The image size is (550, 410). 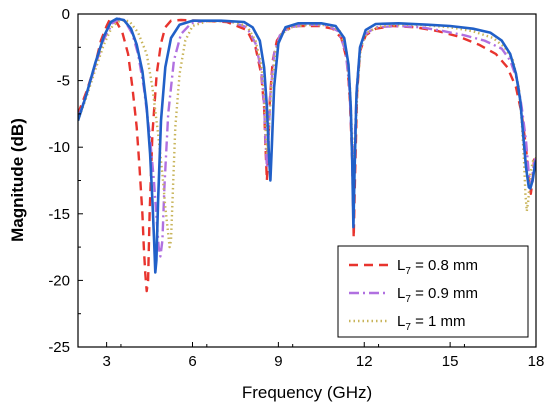 I want to click on legend-label: L7 = 0.8 mm, so click(x=437, y=267).